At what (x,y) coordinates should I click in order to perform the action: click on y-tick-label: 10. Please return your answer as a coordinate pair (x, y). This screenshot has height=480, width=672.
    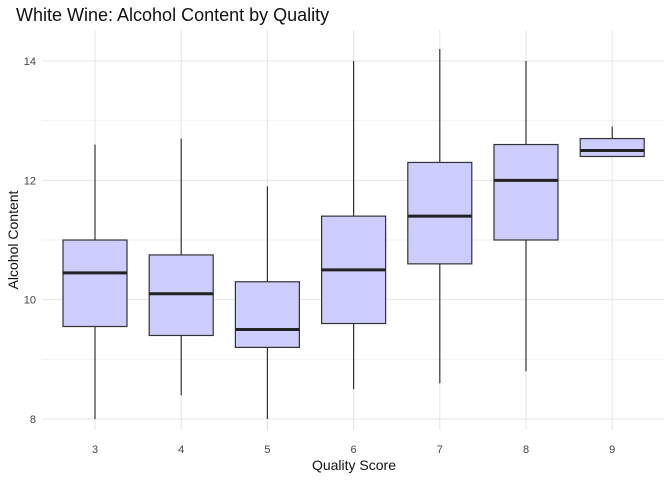
    Looking at the image, I should click on (30, 301).